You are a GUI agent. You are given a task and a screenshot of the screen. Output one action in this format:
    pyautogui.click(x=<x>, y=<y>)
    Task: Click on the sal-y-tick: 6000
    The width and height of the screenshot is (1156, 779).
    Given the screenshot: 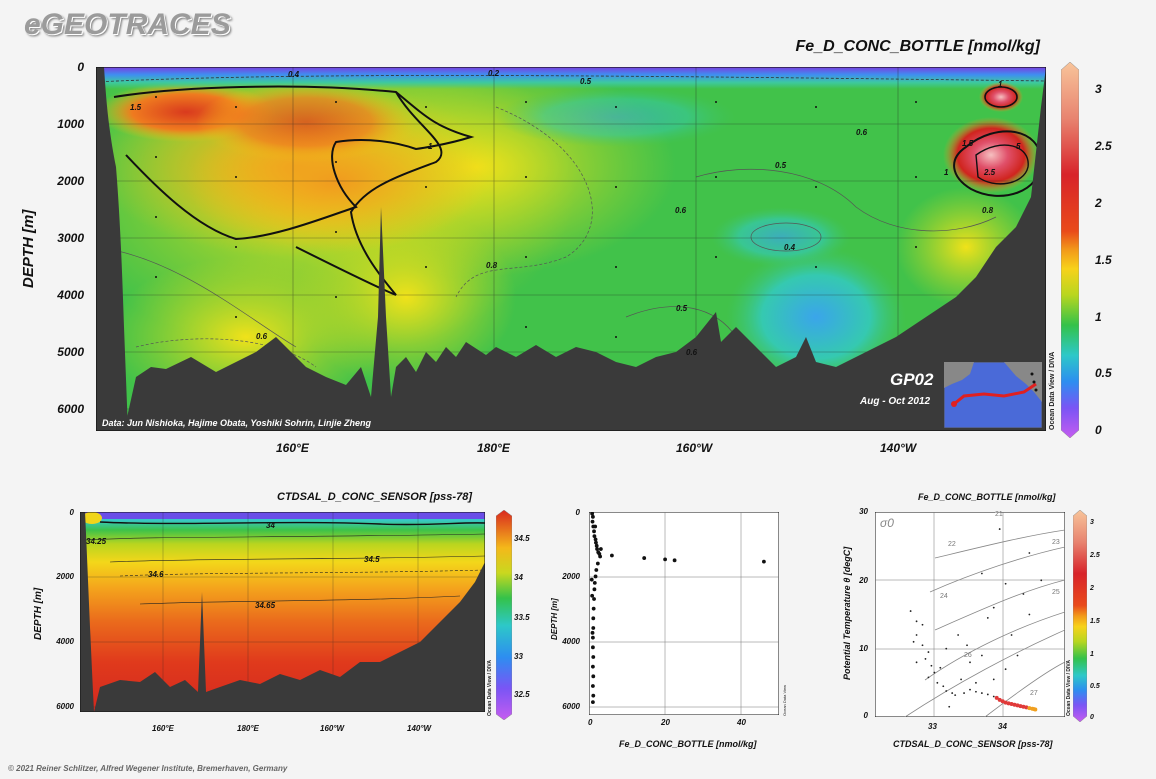 What is the action you would take?
    pyautogui.click(x=65, y=706)
    